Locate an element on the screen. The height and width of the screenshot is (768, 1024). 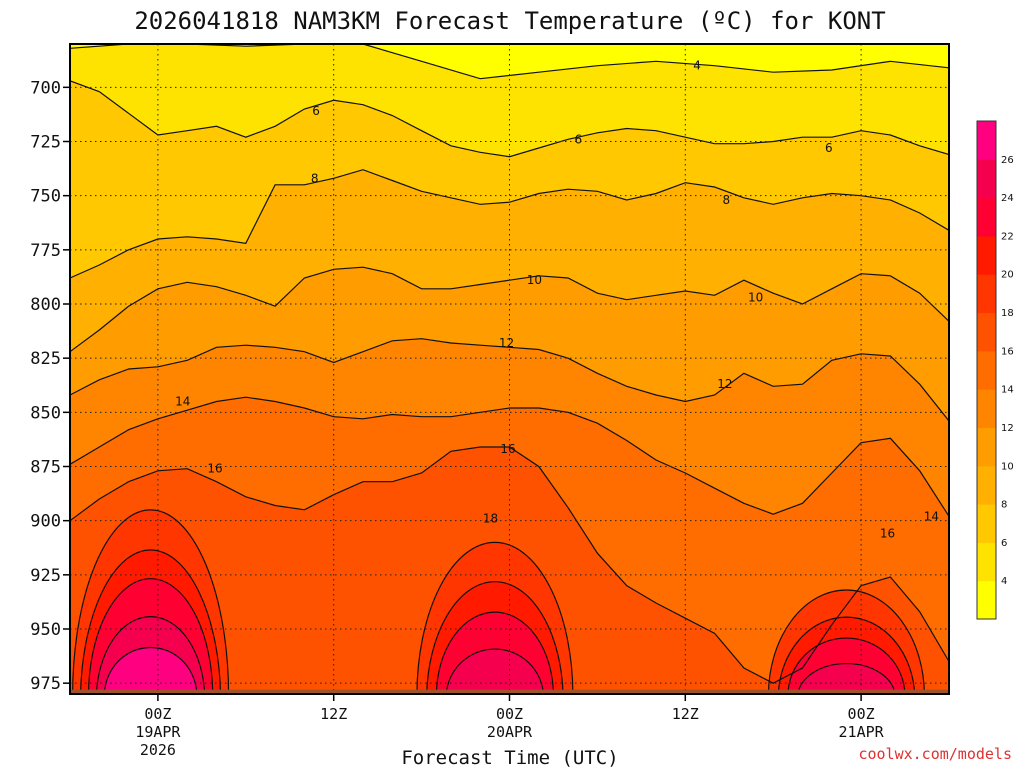
colorbar-tick-label: 10 is located at coordinates (1007, 466).